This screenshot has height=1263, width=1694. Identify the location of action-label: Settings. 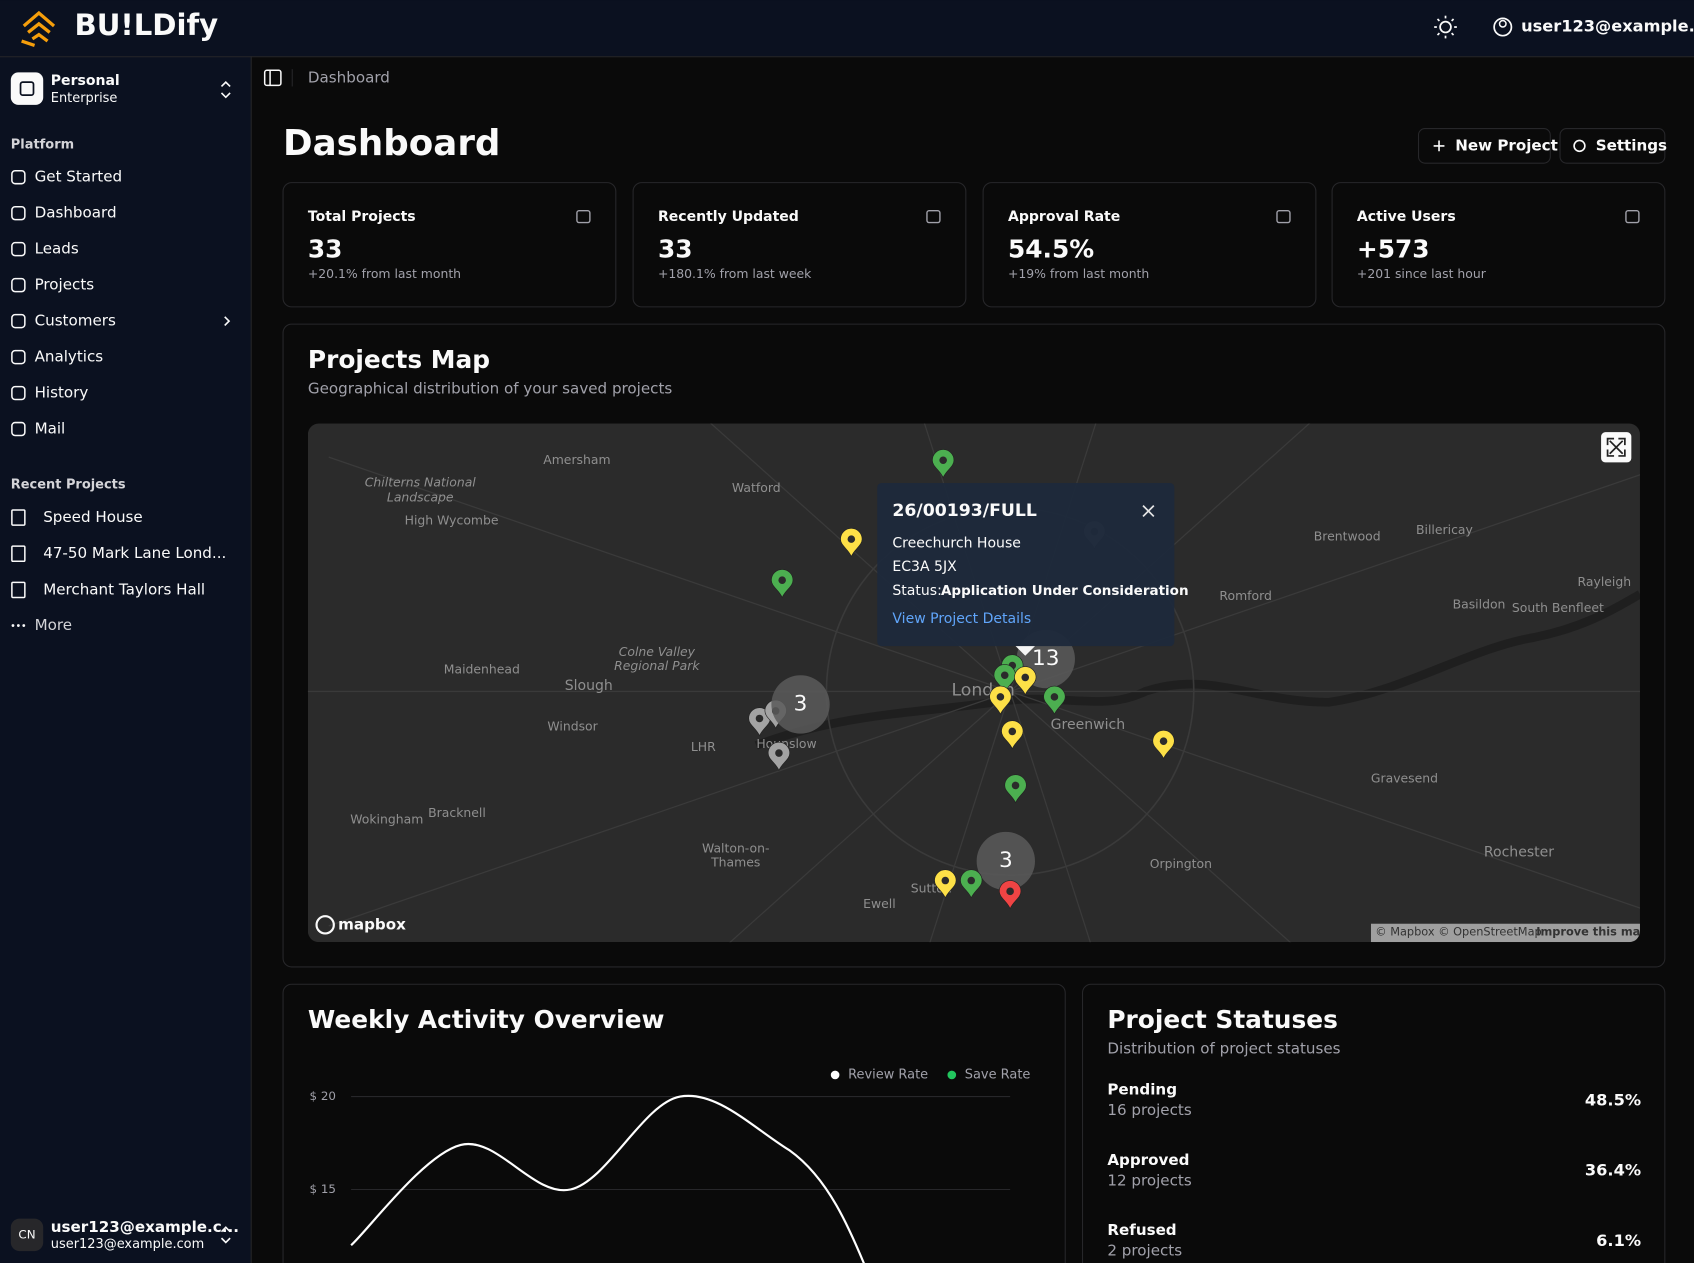
(1631, 145).